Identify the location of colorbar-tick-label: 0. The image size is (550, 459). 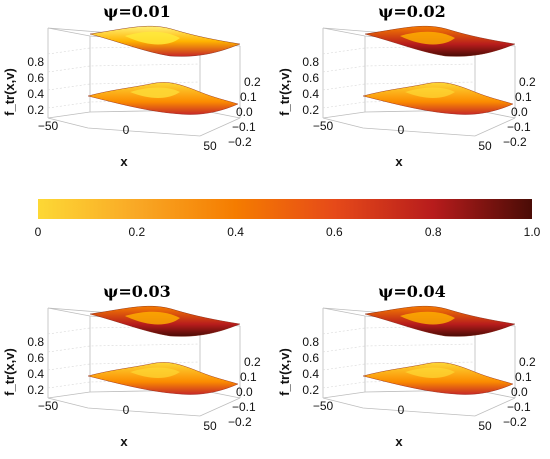
(38, 232).